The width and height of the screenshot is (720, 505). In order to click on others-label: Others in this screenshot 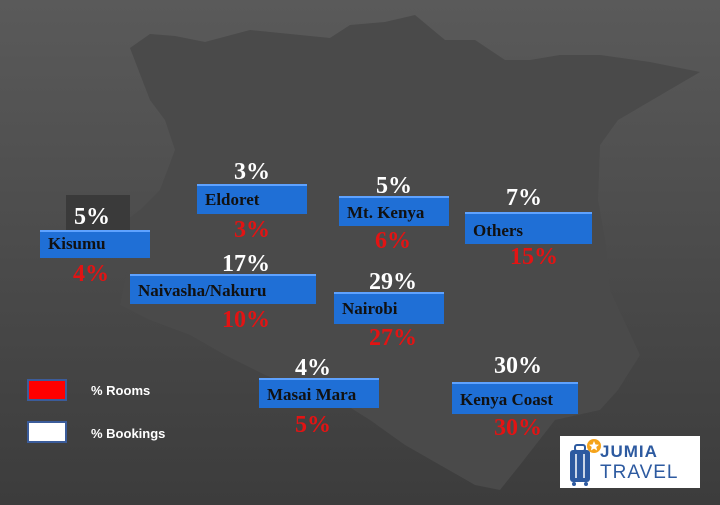, I will do `click(528, 228)`.